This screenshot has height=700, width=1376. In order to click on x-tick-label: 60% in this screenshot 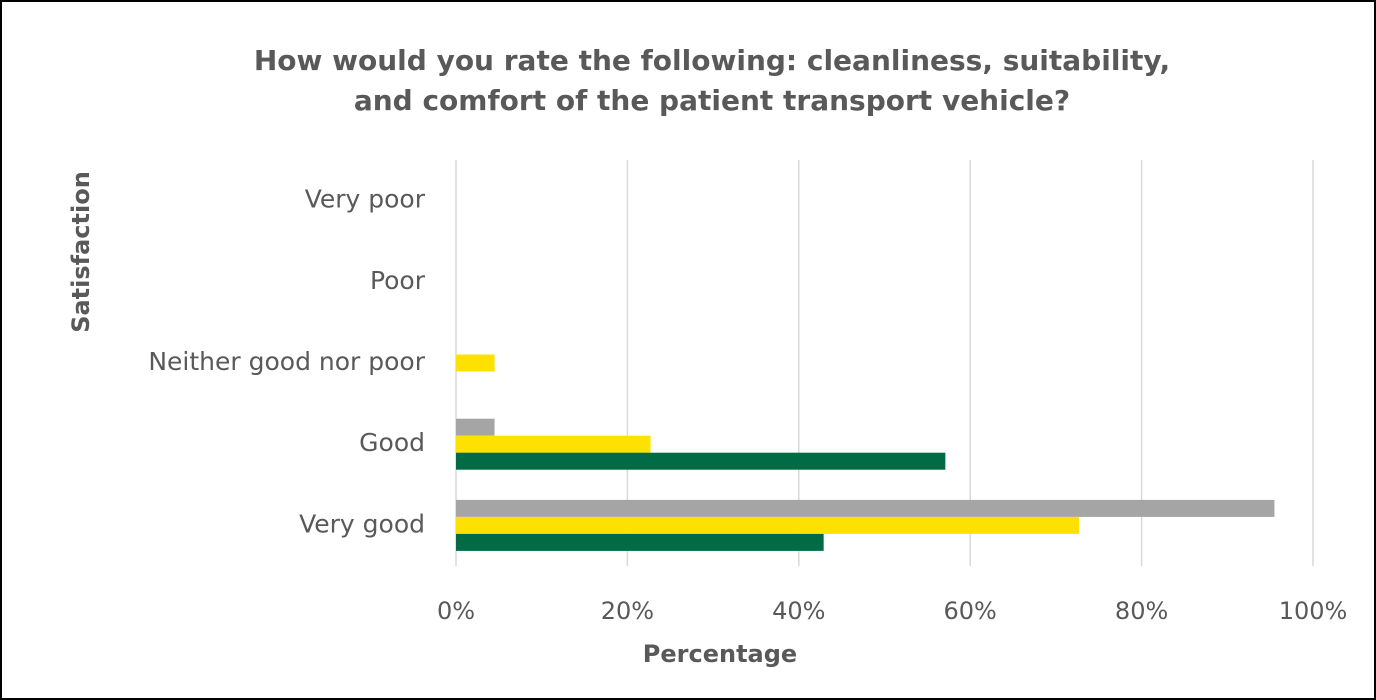, I will do `click(970, 611)`.